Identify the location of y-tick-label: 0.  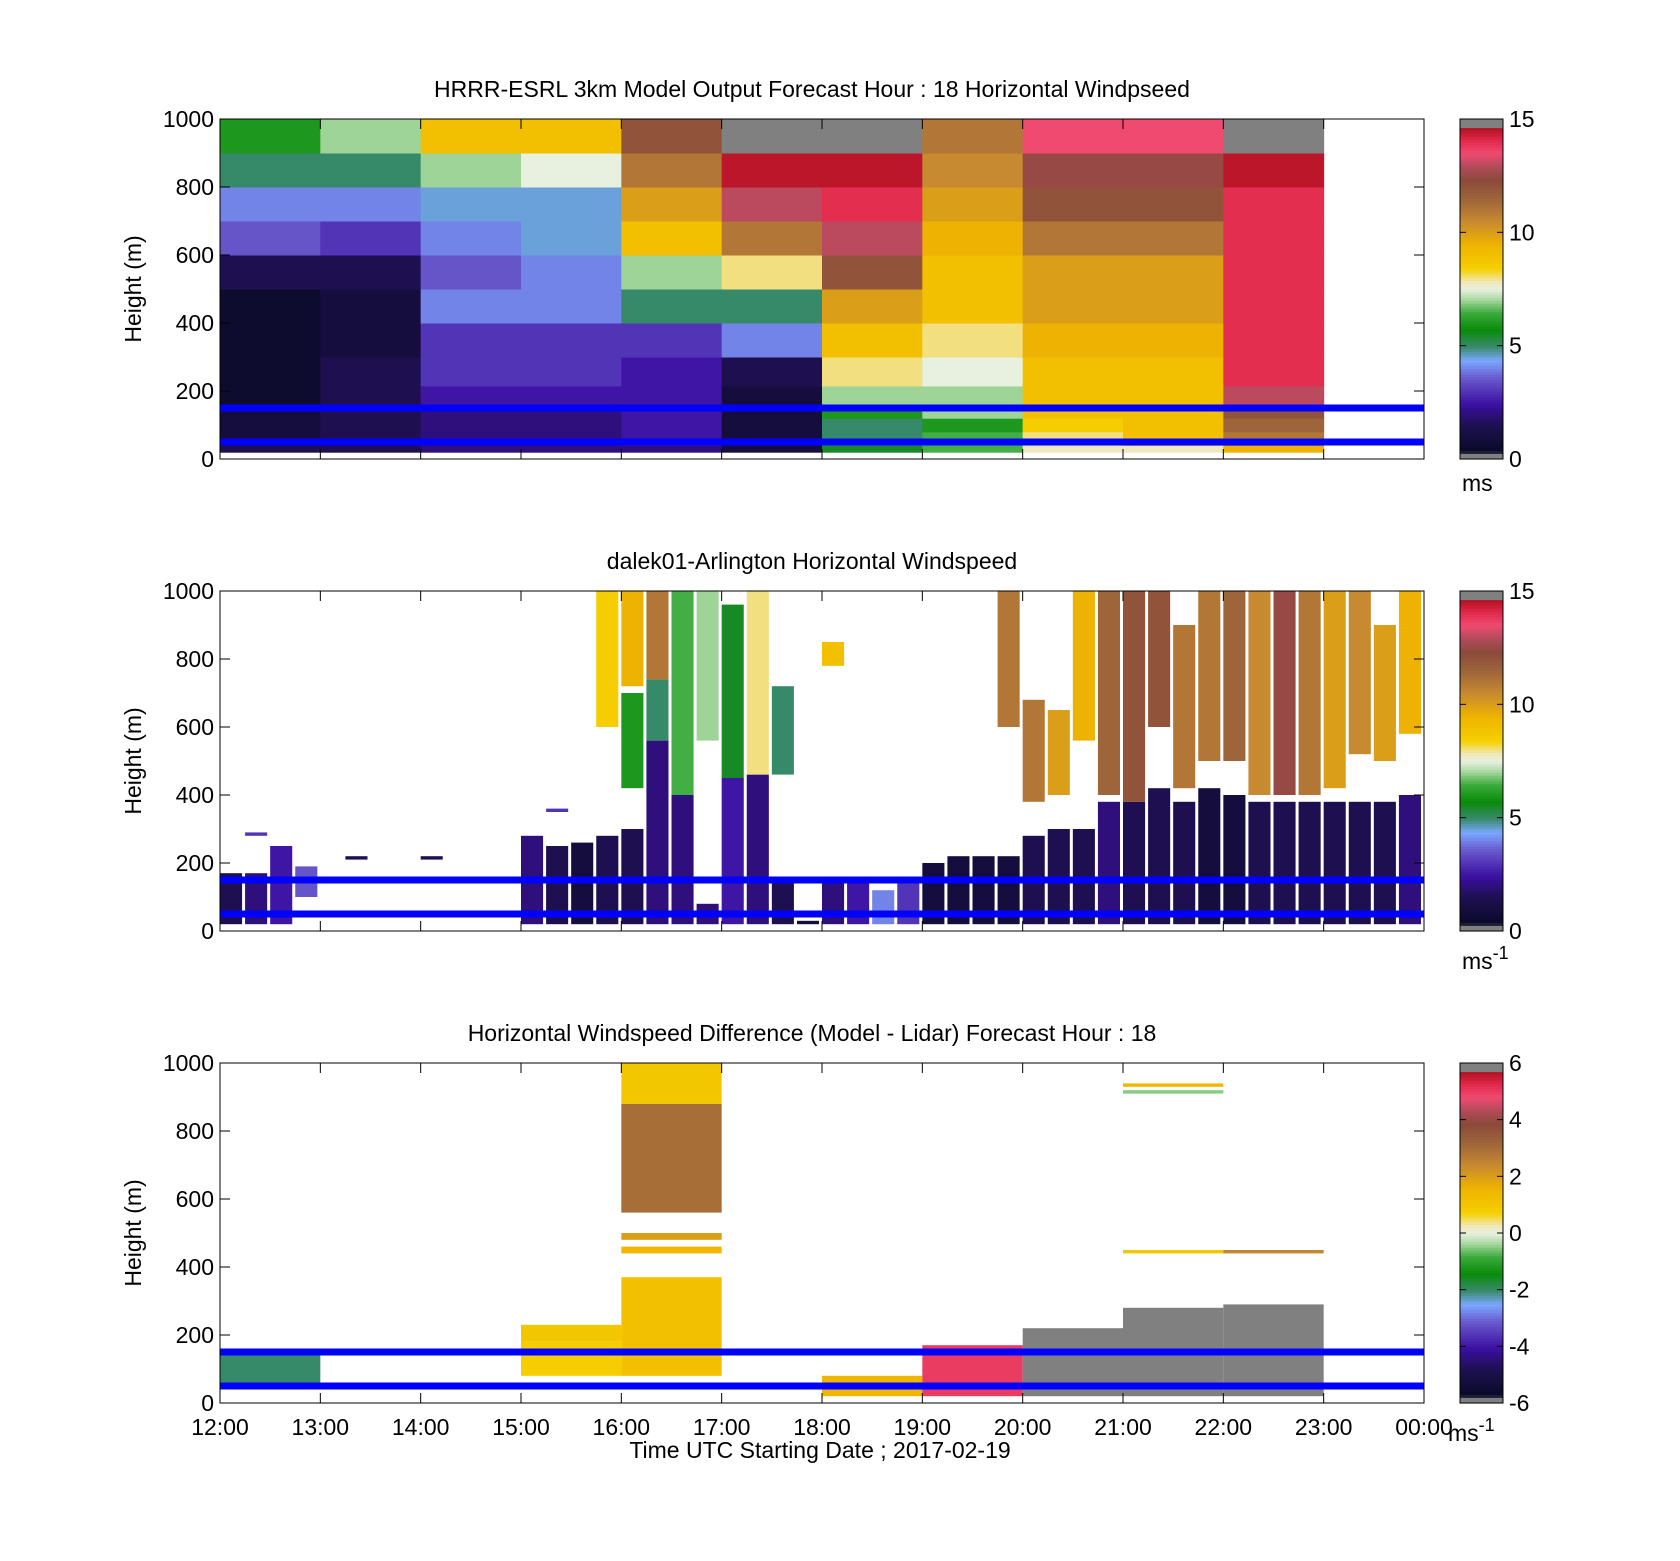
(207, 459).